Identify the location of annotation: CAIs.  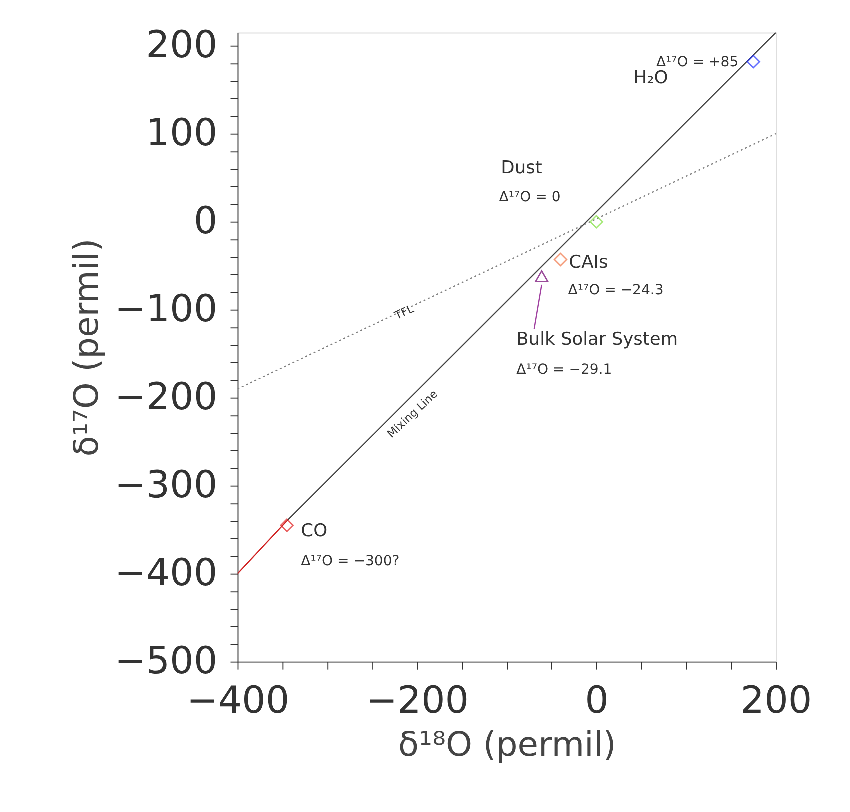
(588, 263).